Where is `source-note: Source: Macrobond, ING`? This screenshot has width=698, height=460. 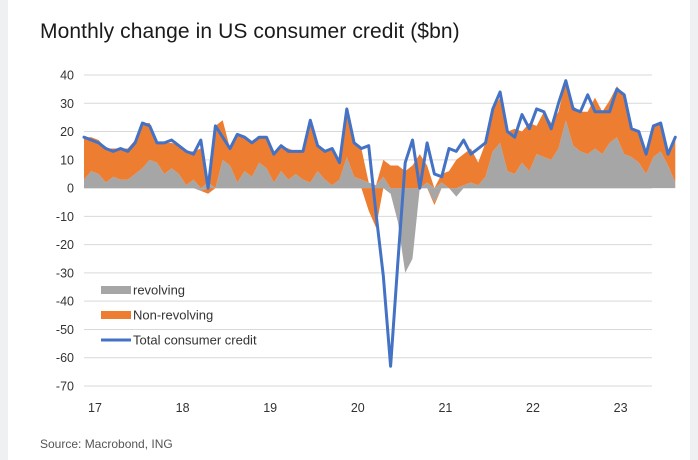
source-note: Source: Macrobond, ING is located at coordinates (106, 444).